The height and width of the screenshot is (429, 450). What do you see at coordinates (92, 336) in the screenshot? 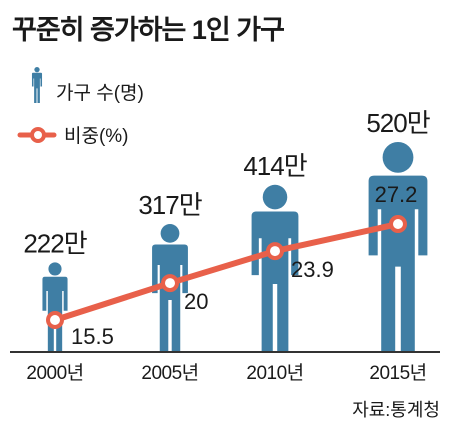
I see `ratio-label-1: 15.5` at bounding box center [92, 336].